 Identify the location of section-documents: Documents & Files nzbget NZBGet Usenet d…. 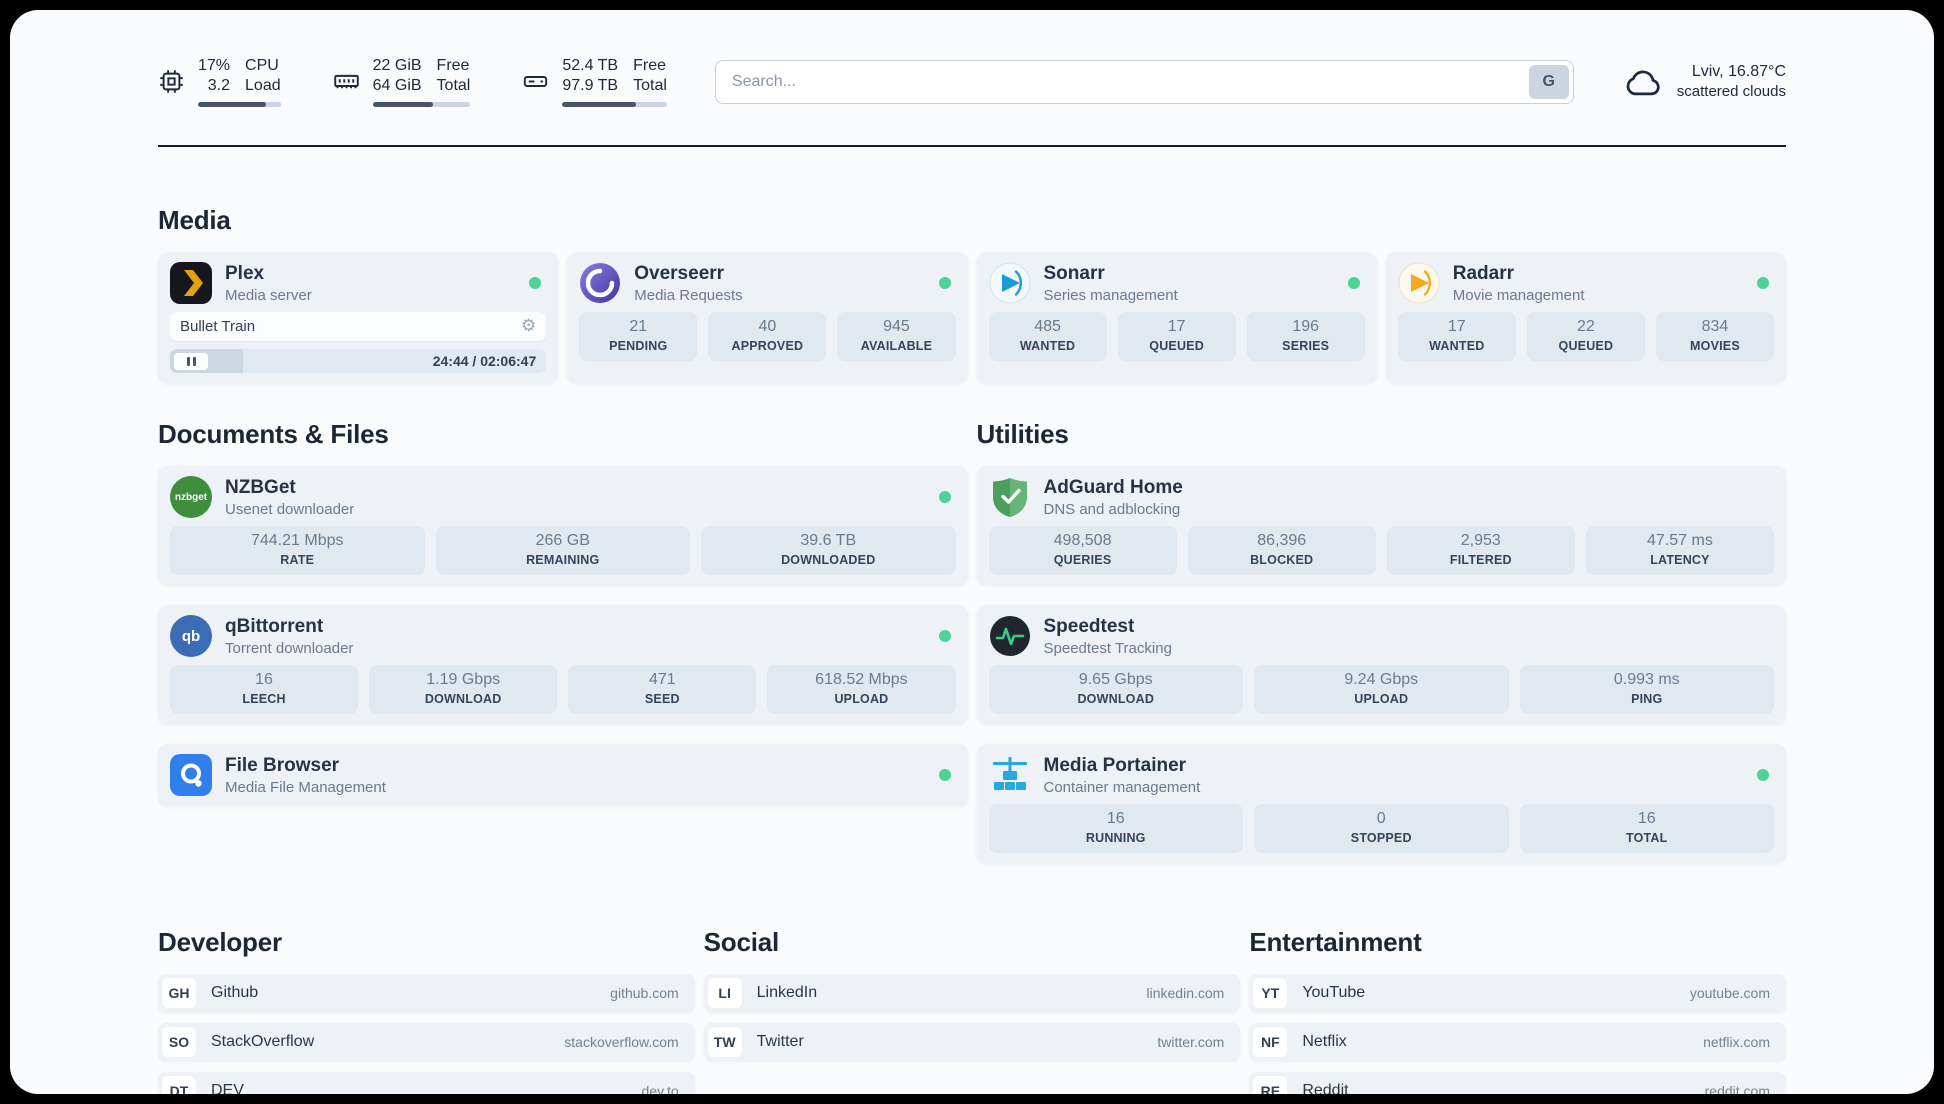
(563, 612).